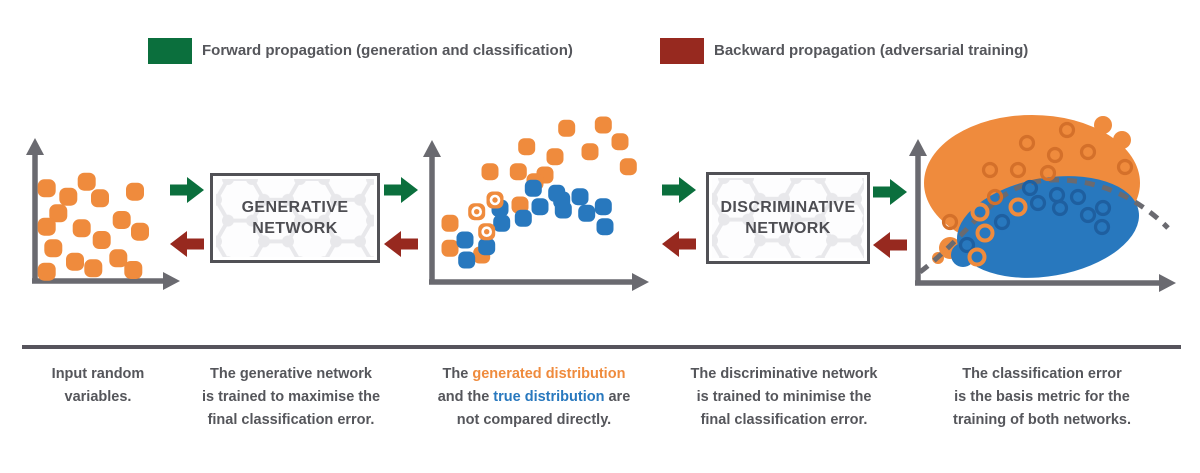  What do you see at coordinates (295, 207) in the screenshot?
I see `generative-network-label-line1: GENERATIVE` at bounding box center [295, 207].